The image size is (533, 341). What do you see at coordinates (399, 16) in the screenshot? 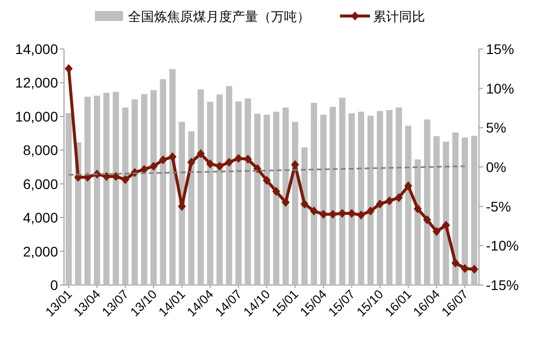
I see `legend-label: 累计同比` at bounding box center [399, 16].